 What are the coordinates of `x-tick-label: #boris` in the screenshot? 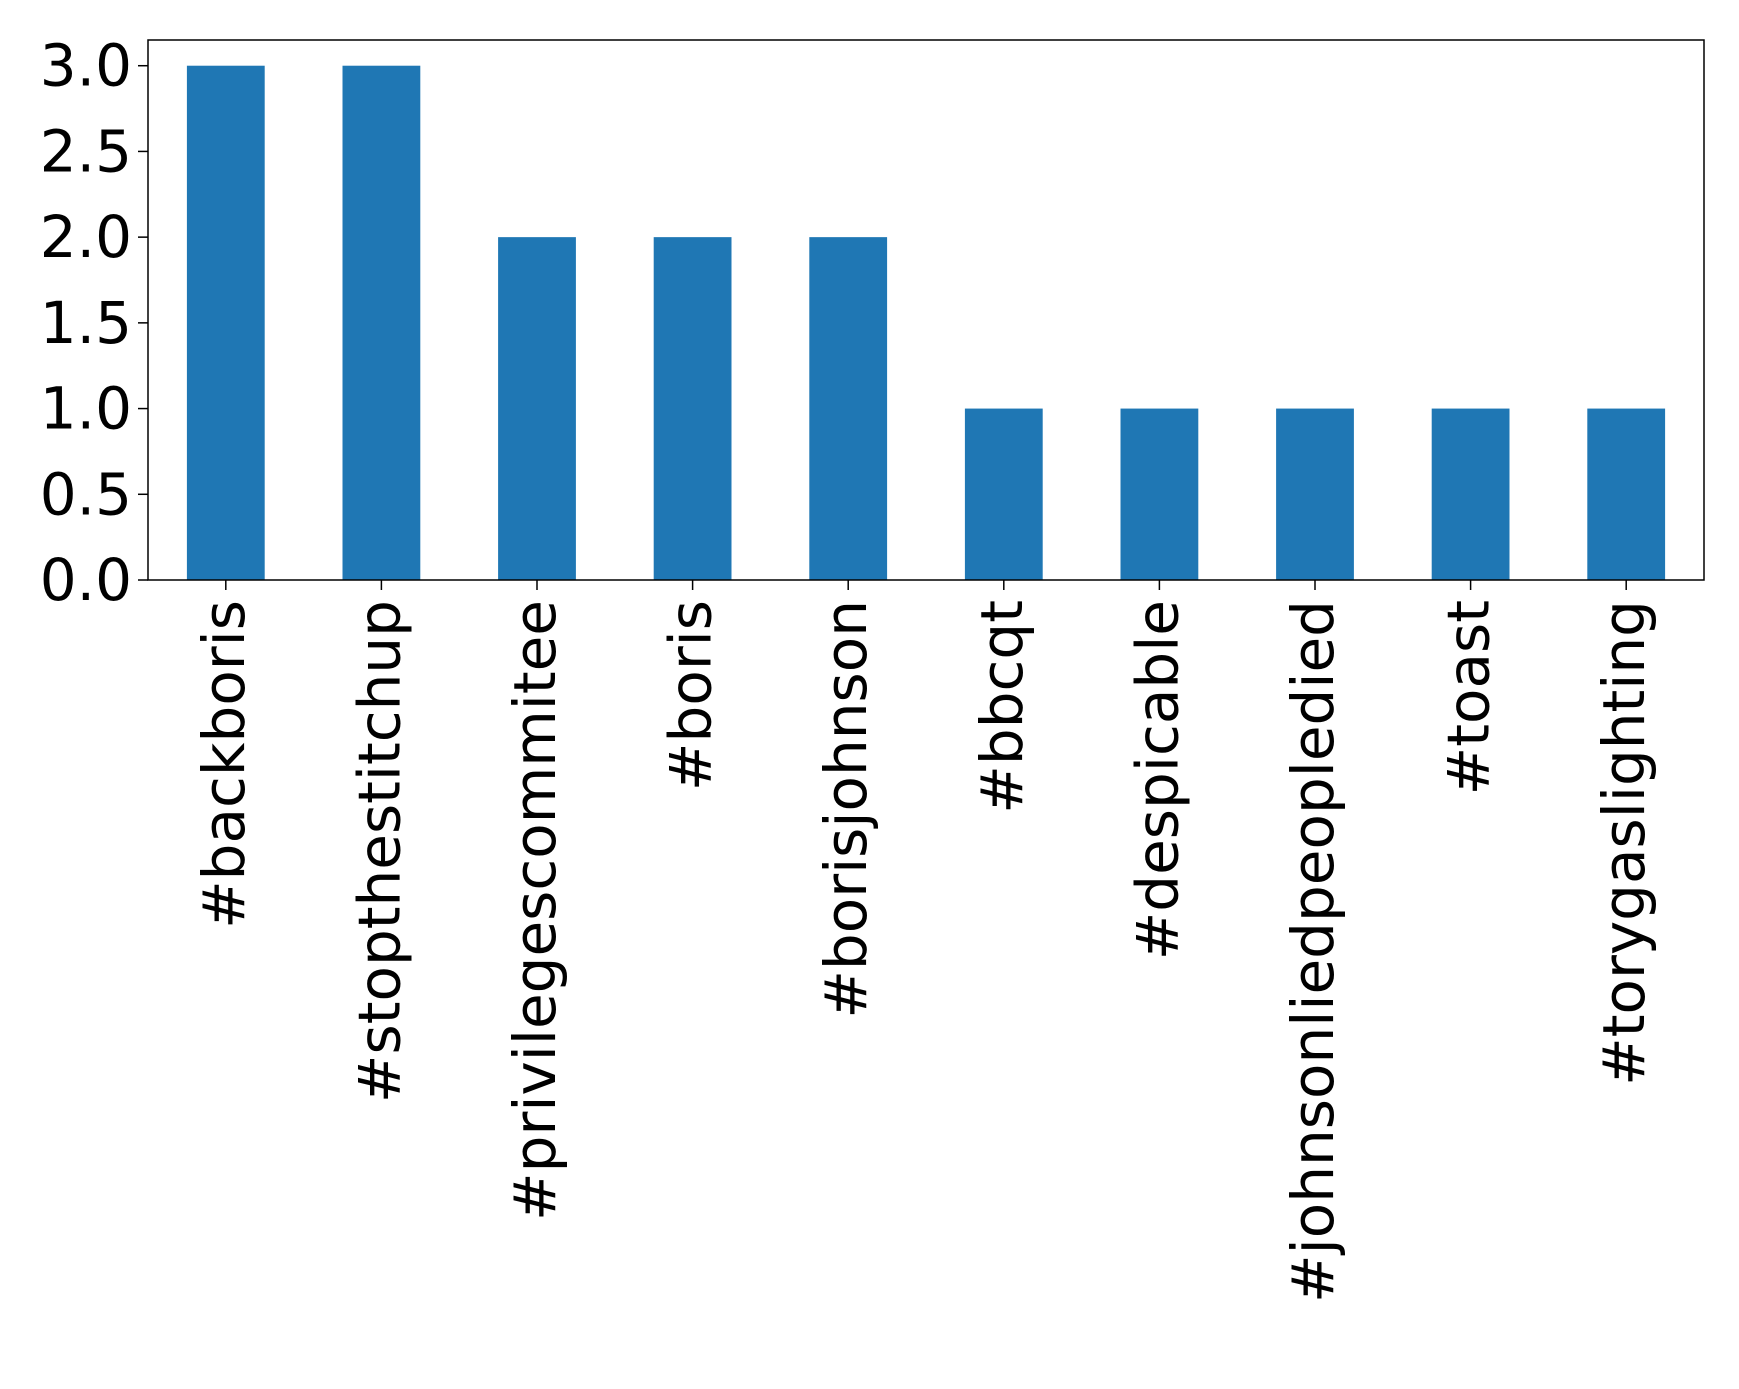 It's located at (691, 695).